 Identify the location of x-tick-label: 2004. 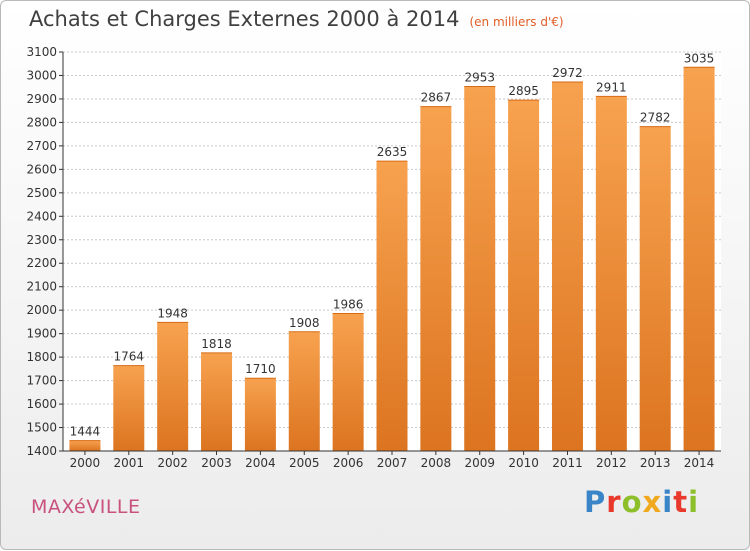
(260, 463).